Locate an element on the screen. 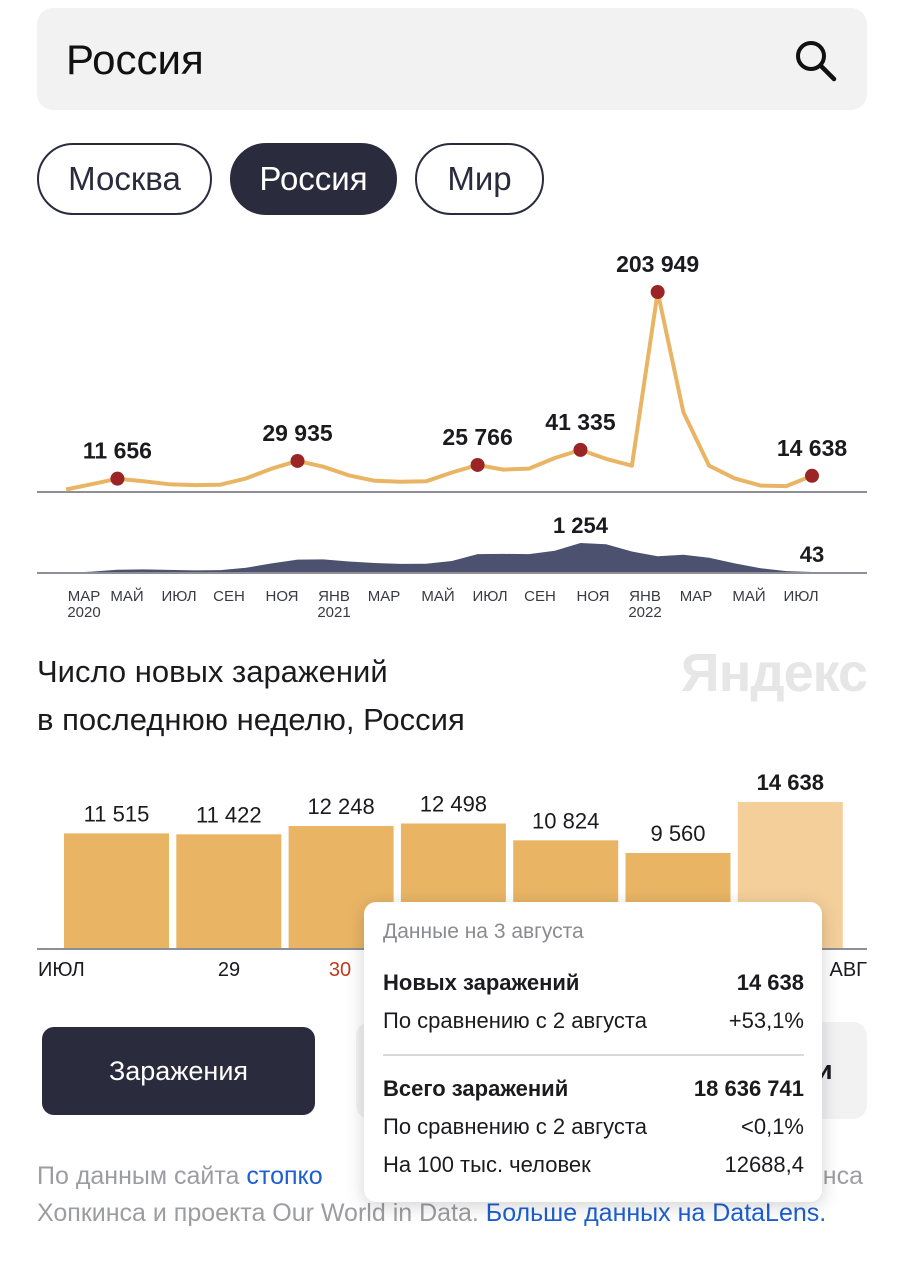 The height and width of the screenshot is (1280, 904). bar-value-label: 11 515 is located at coordinates (117, 813).